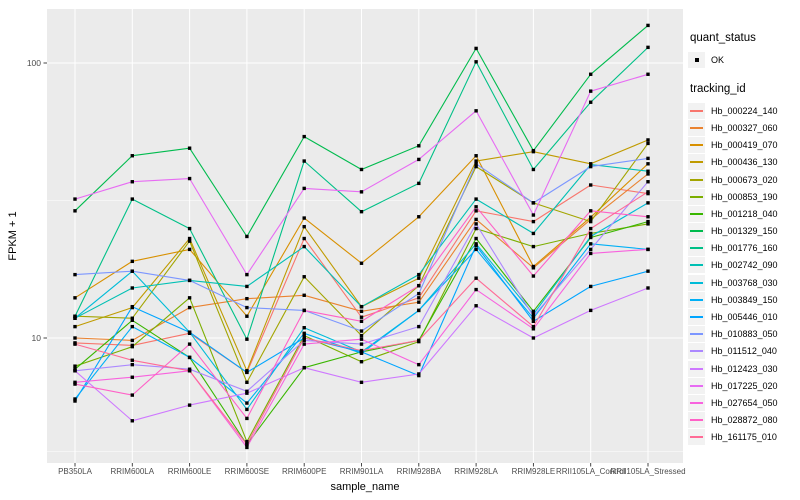  I want to click on legend-item-label: Hb_000224_140, so click(744, 110).